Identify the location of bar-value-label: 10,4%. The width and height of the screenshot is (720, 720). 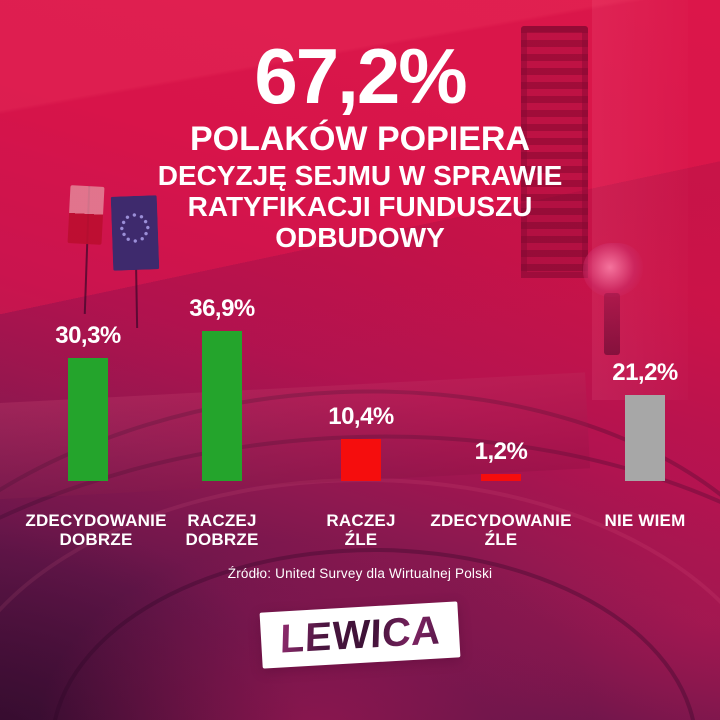
(361, 416).